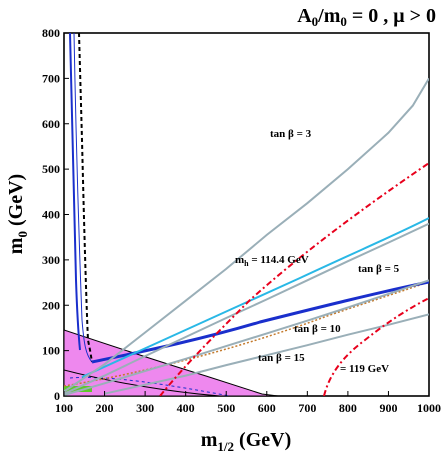 This screenshot has width=444, height=463. Describe the element at coordinates (51, 33) in the screenshot. I see `y-tick-label: 800` at that location.